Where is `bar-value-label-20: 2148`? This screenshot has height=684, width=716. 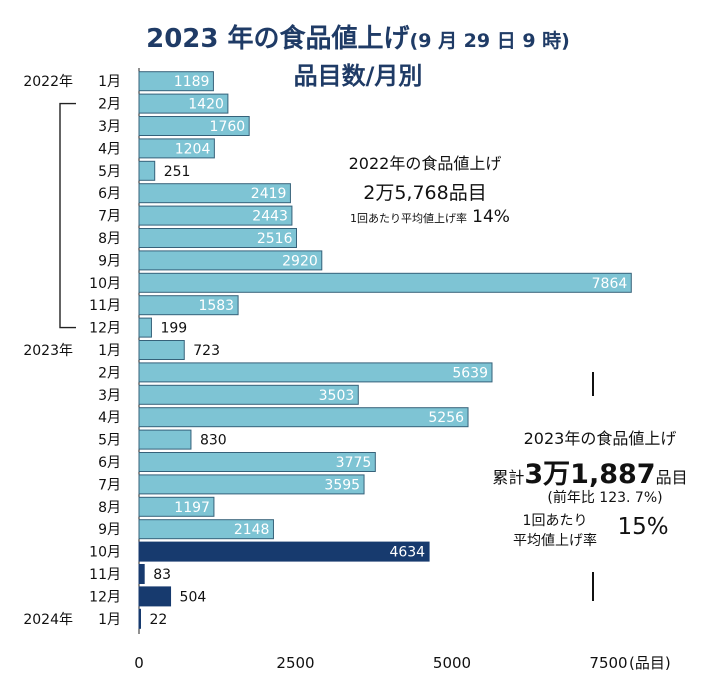 bar-value-label-20: 2148 is located at coordinates (252, 530).